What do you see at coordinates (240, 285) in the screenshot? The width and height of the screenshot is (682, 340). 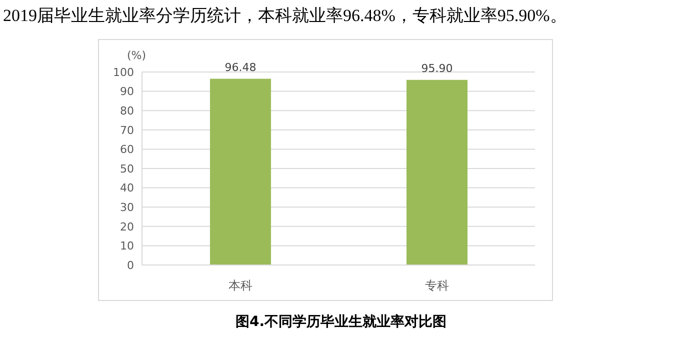 I see `x-tick-label: 本科` at bounding box center [240, 285].